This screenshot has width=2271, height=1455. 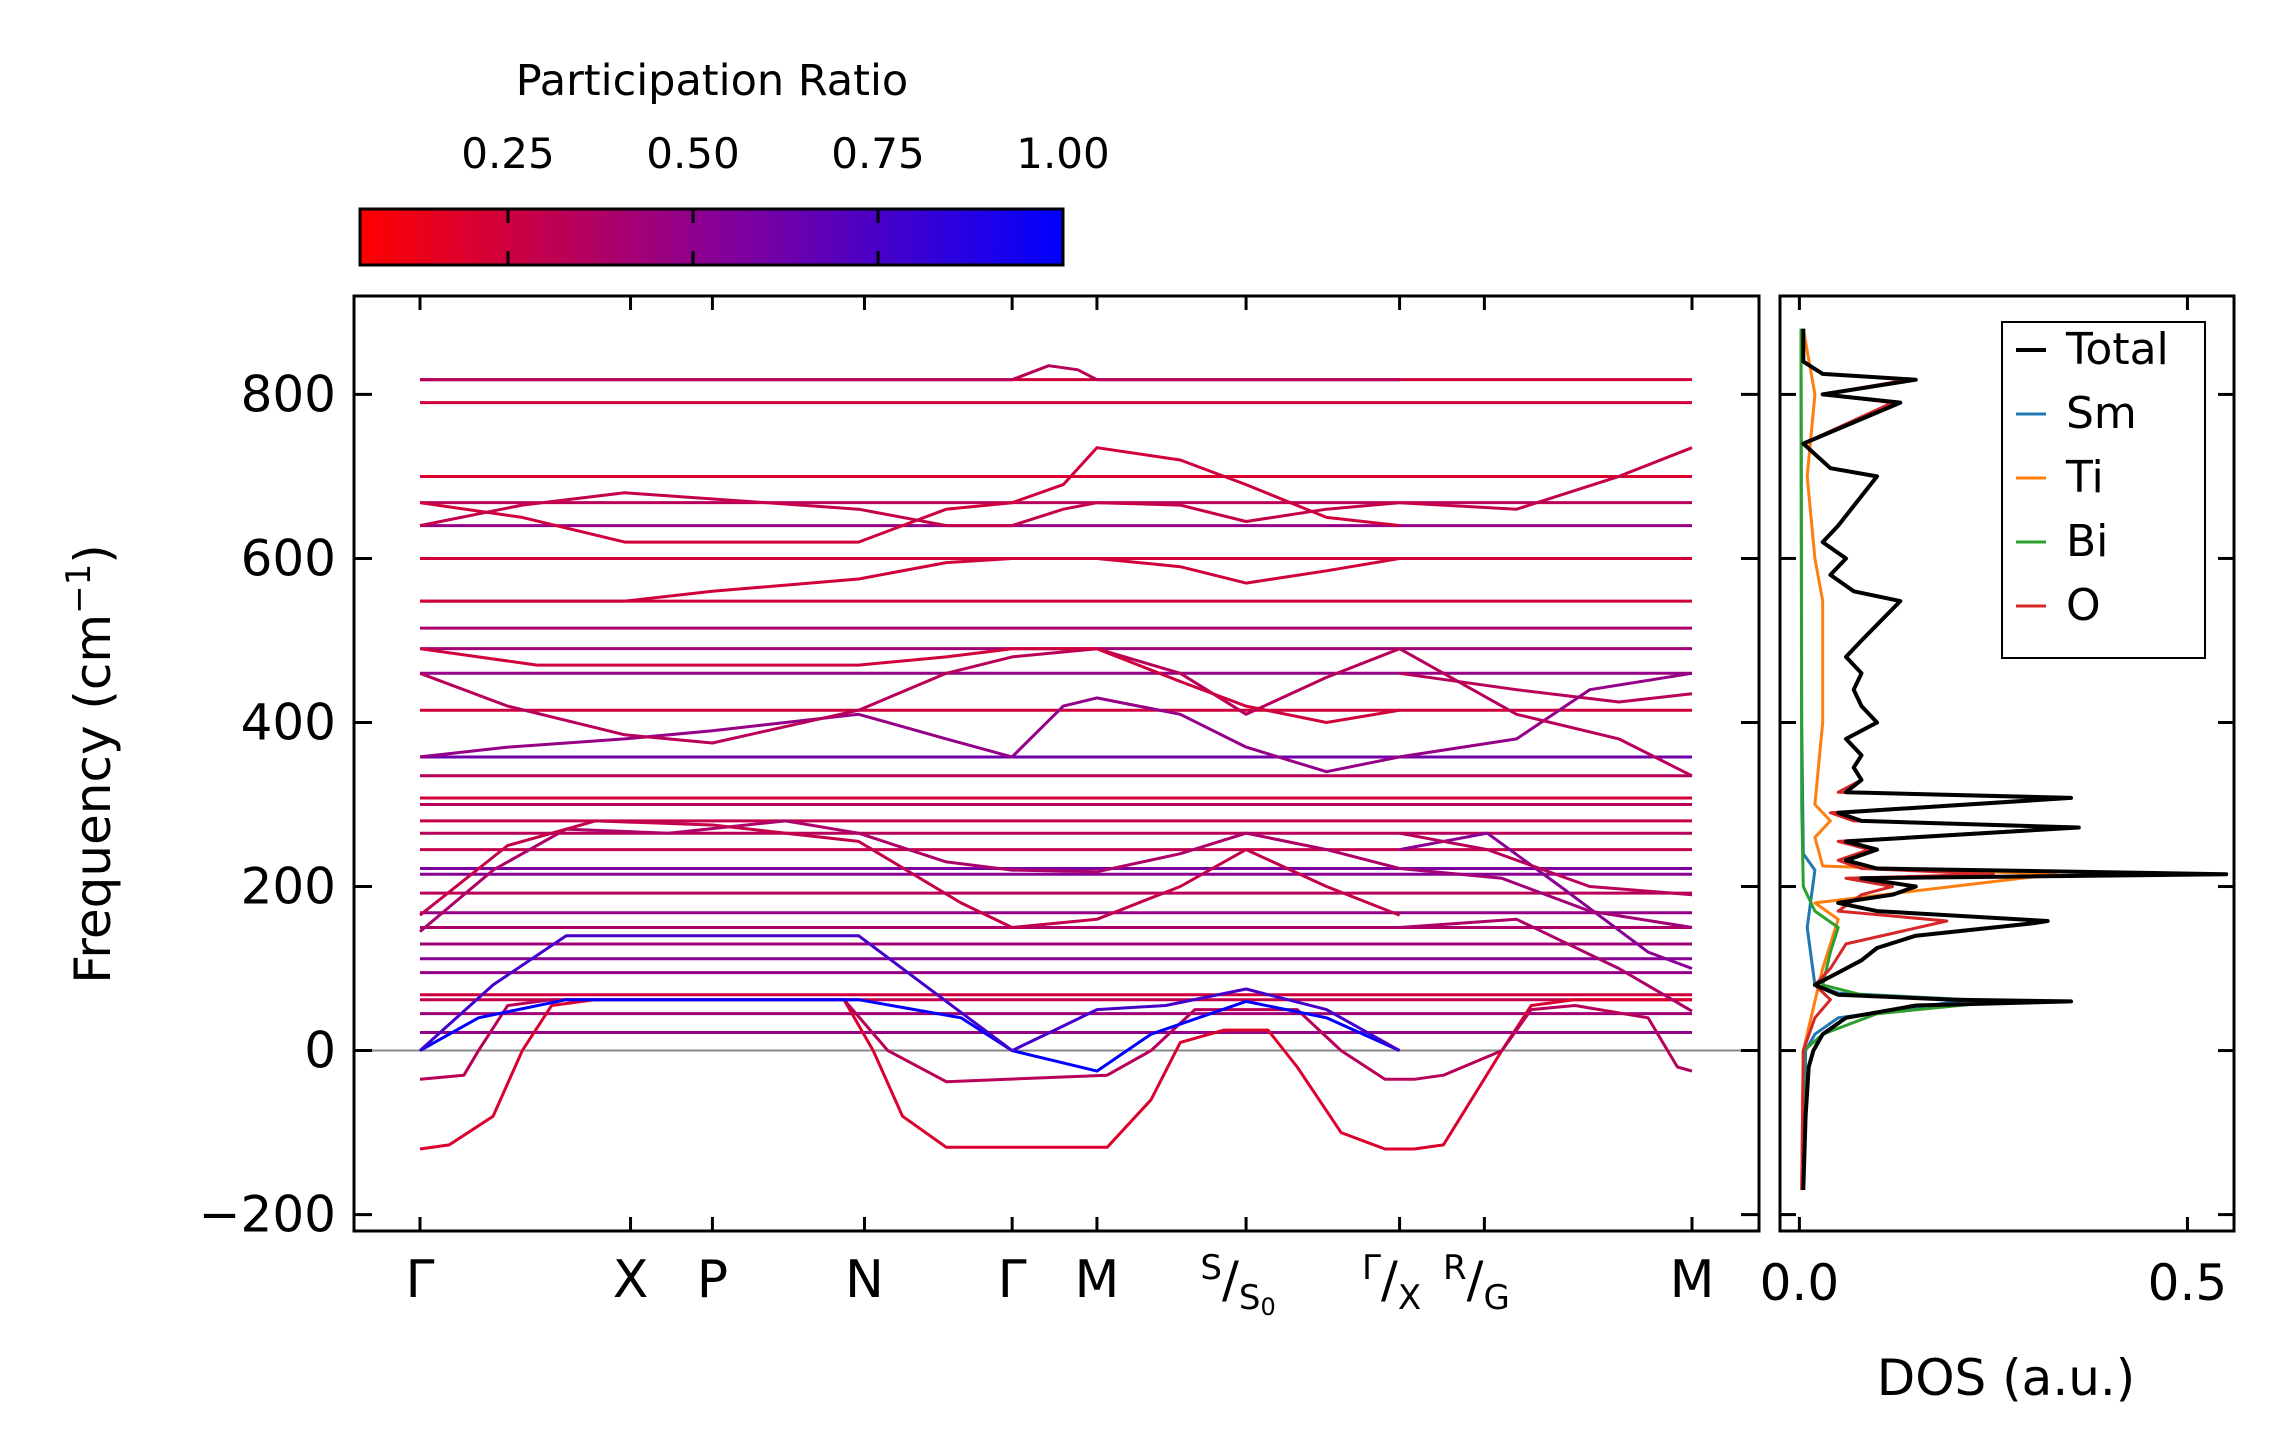 What do you see at coordinates (2117, 349) in the screenshot?
I see `legend-label-total: Total` at bounding box center [2117, 349].